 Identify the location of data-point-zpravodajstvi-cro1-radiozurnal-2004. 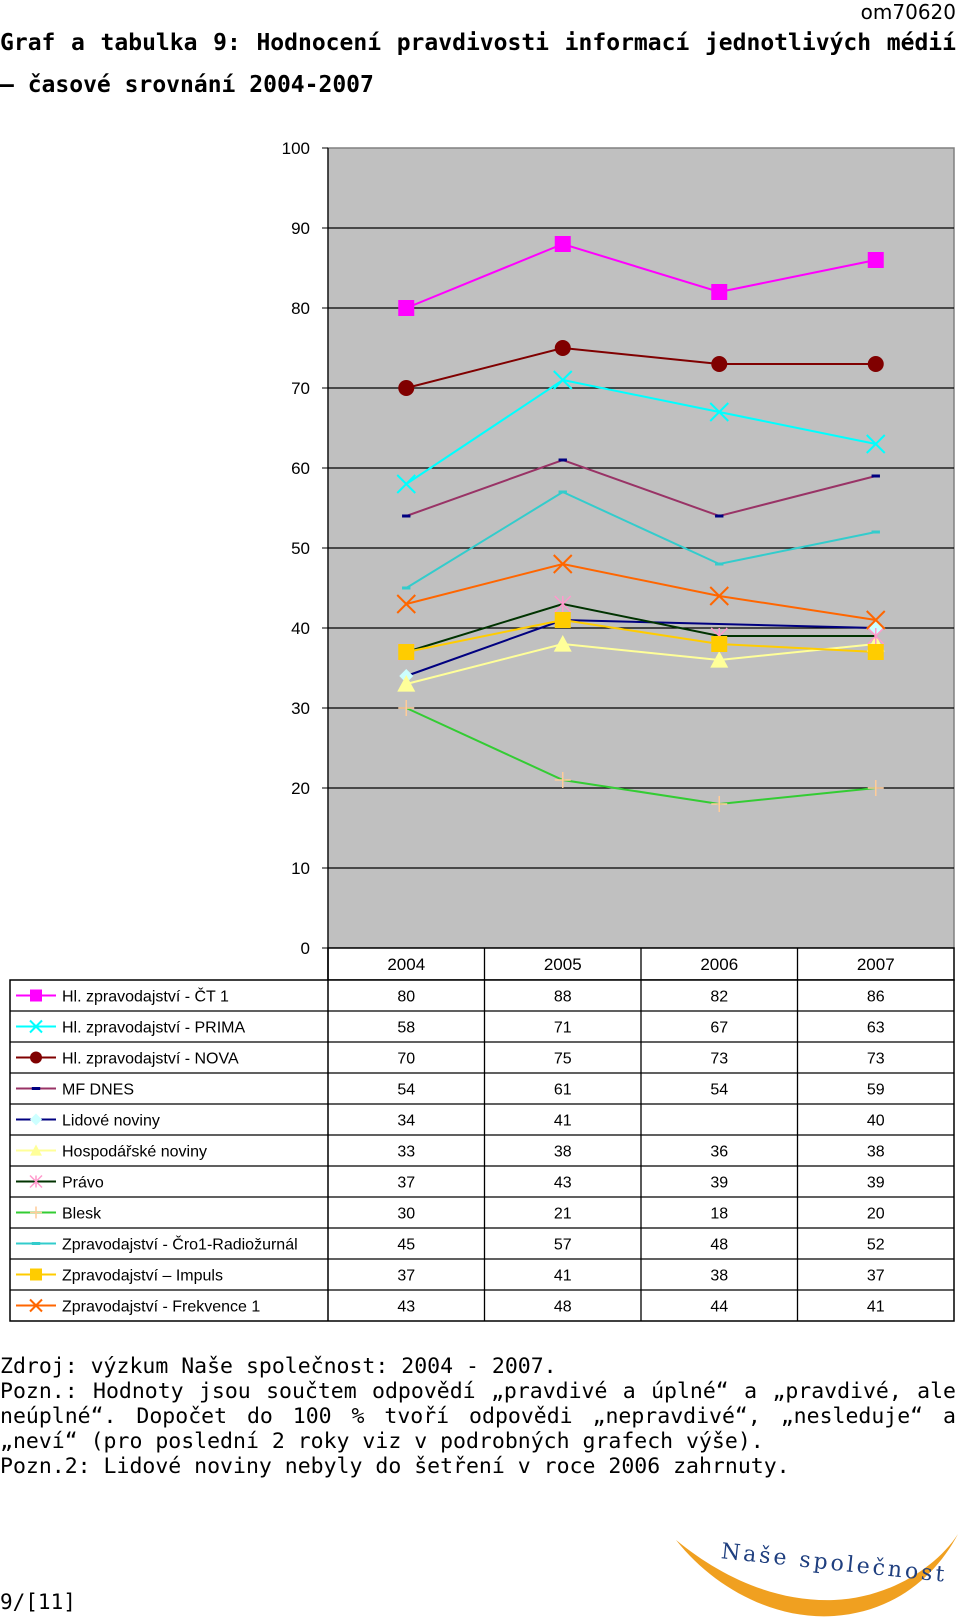
(406, 588).